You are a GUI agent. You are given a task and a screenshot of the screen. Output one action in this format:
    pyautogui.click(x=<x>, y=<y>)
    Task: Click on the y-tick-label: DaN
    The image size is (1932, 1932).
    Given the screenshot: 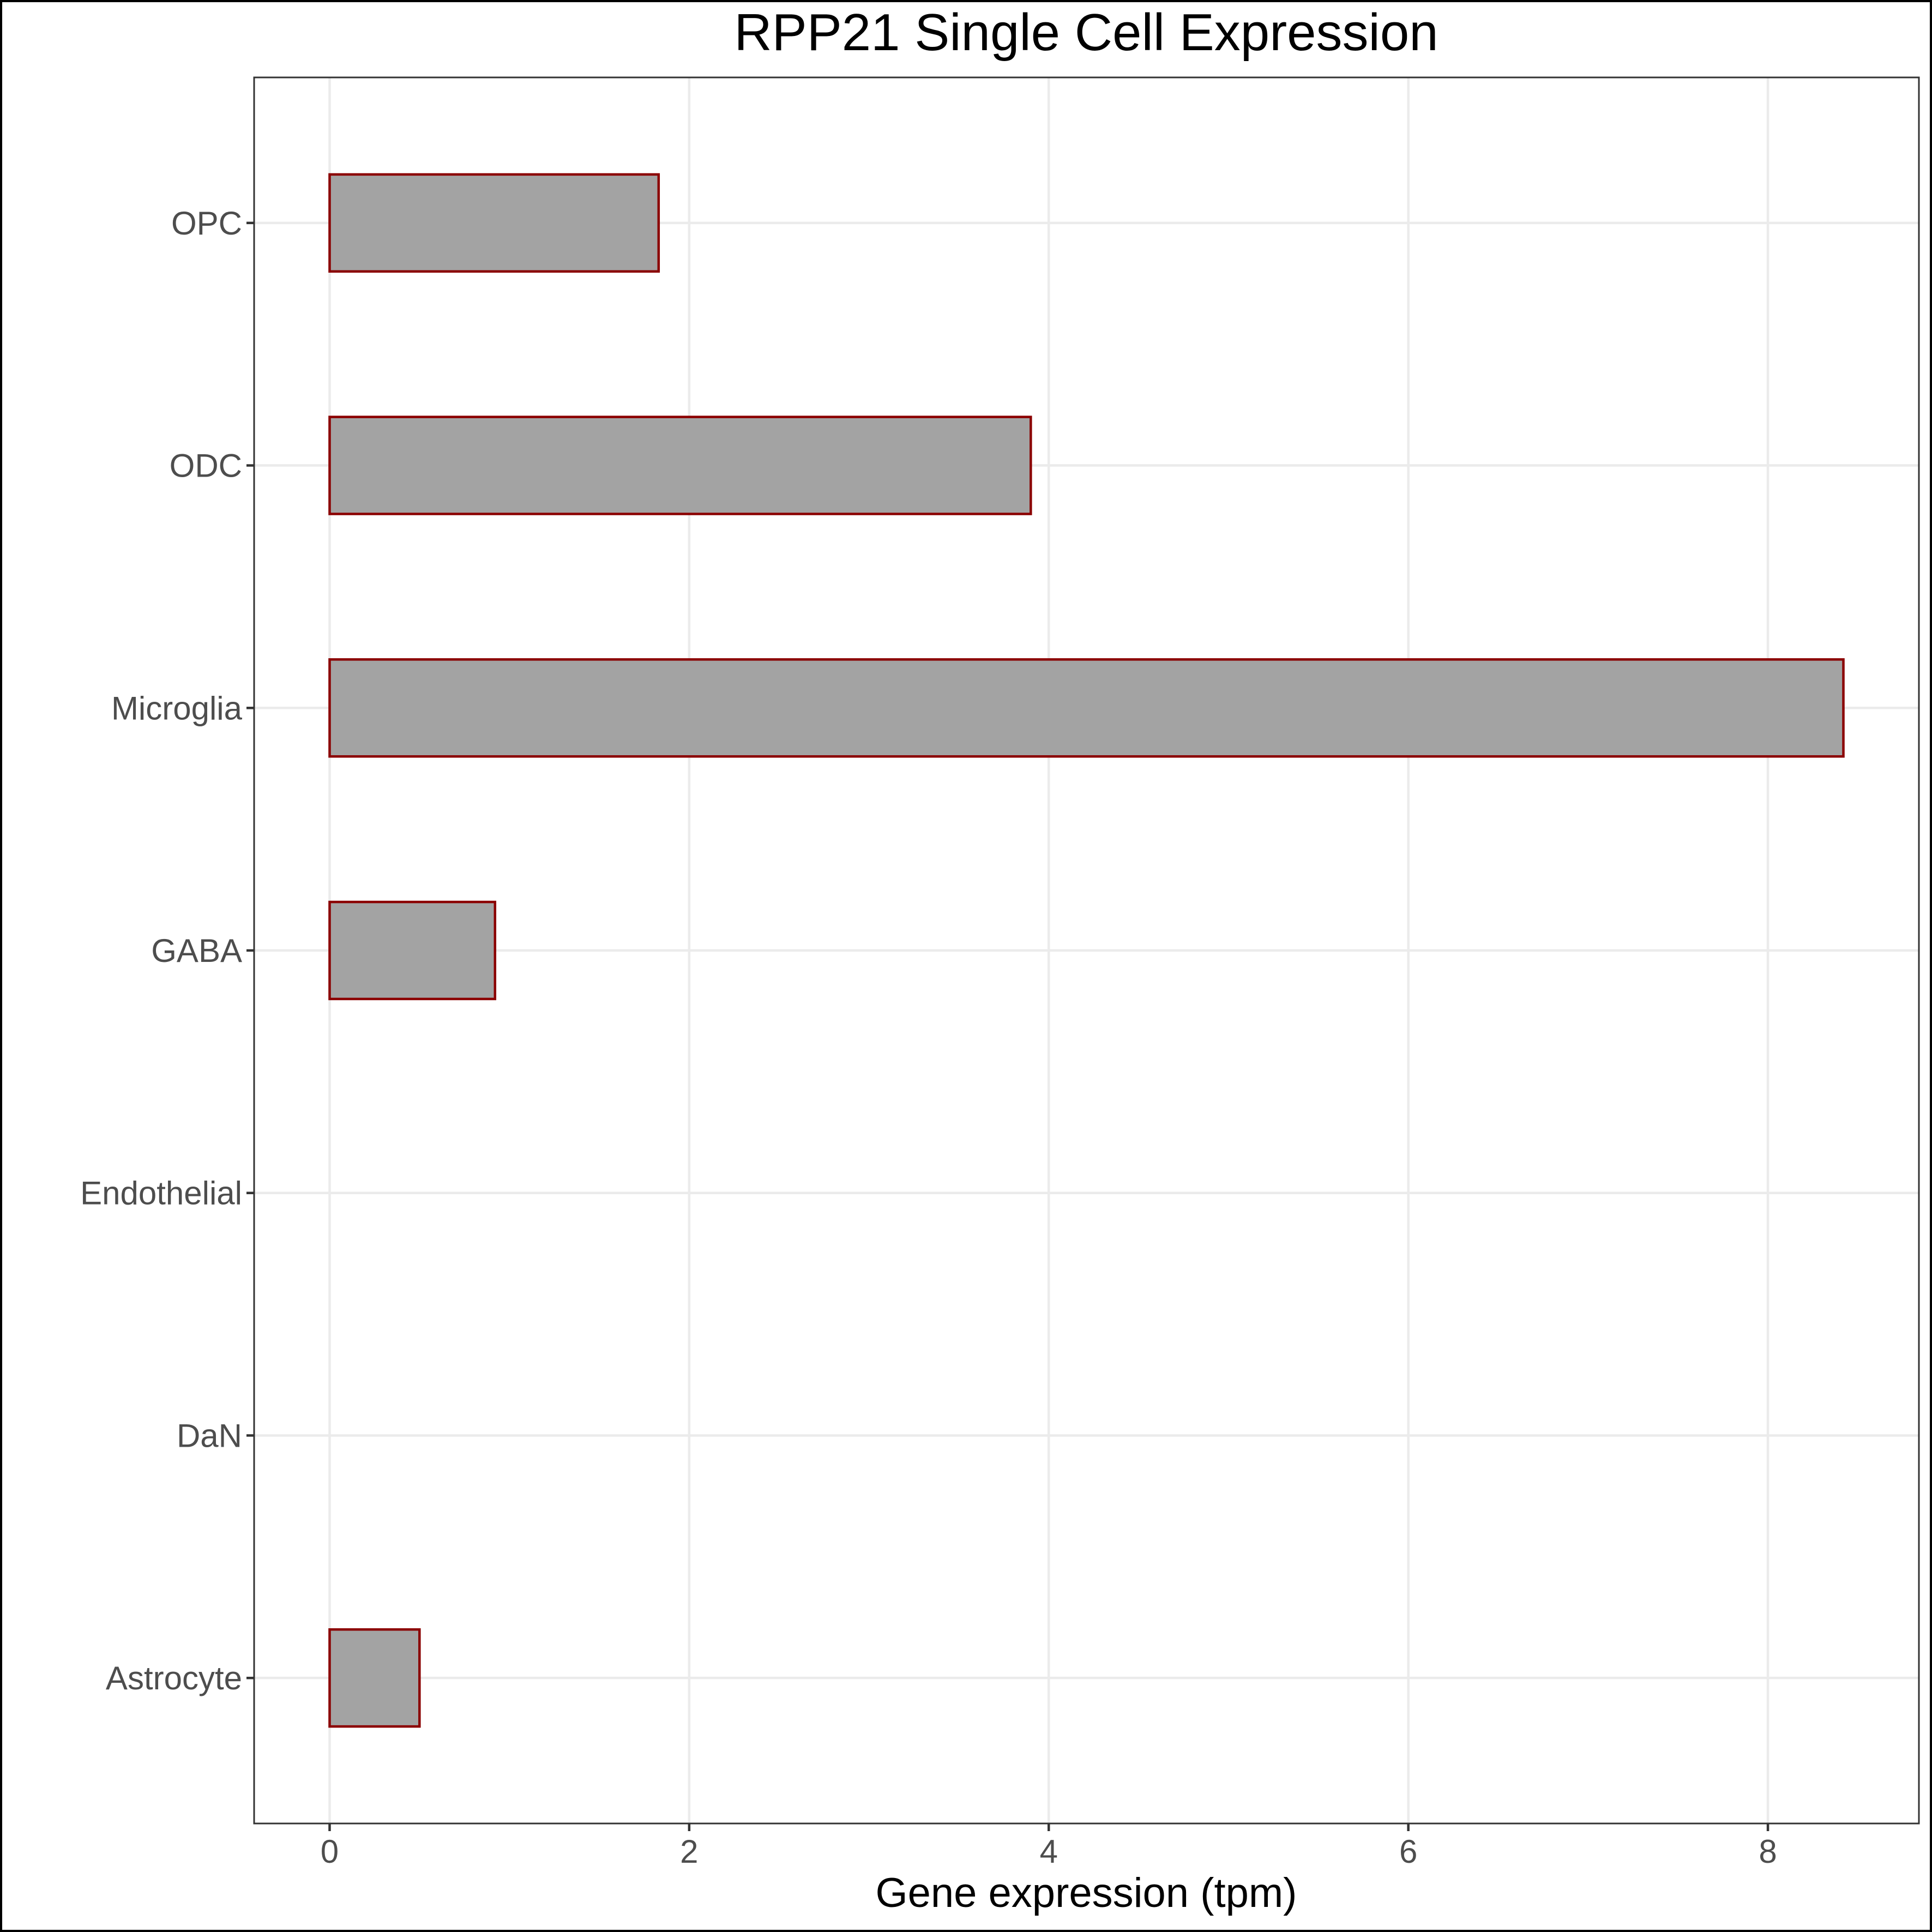 What is the action you would take?
    pyautogui.click(x=209, y=1435)
    